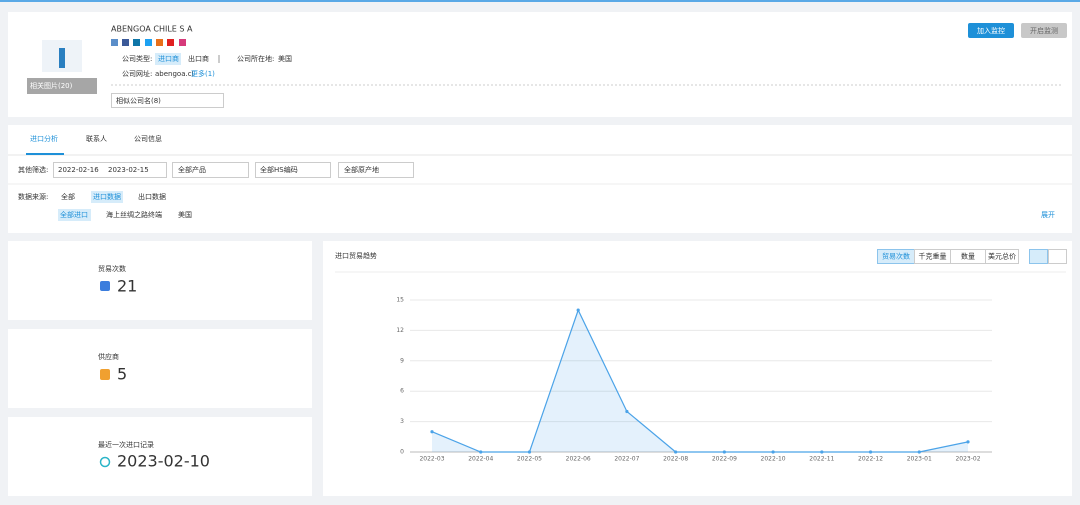  What do you see at coordinates (128, 170) in the screenshot?
I see `date-to: 2023-02-15` at bounding box center [128, 170].